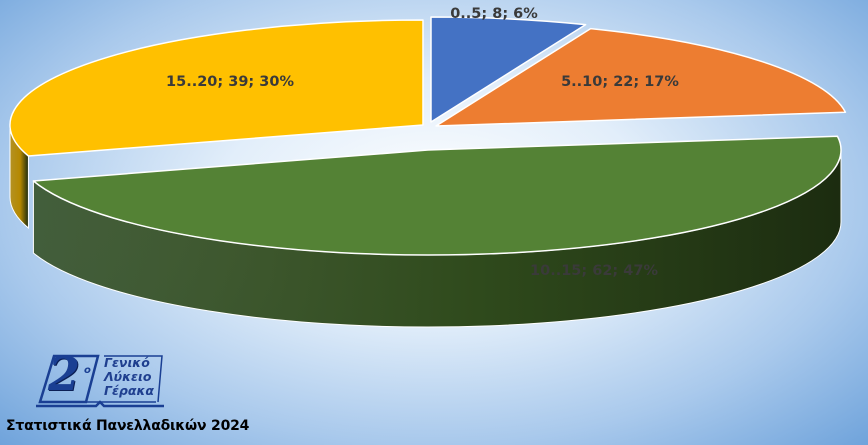 Image resolution: width=868 pixels, height=445 pixels. What do you see at coordinates (127, 362) in the screenshot?
I see `logo-line-1: Γενικό` at bounding box center [127, 362].